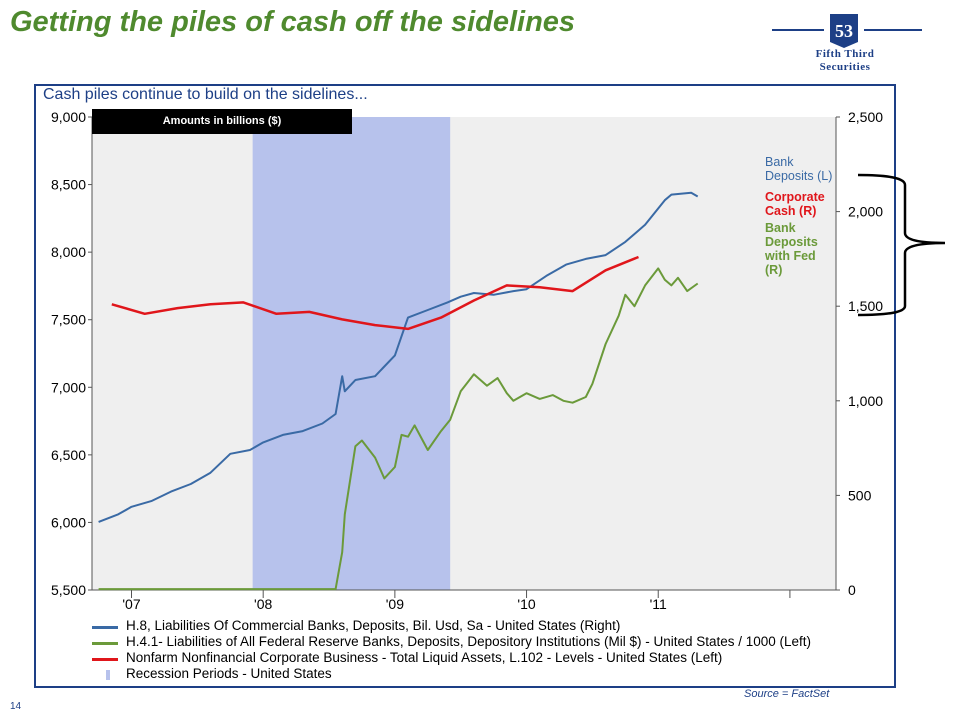  Describe the element at coordinates (791, 211) in the screenshot. I see `annotation-line: Cash (R)` at that location.